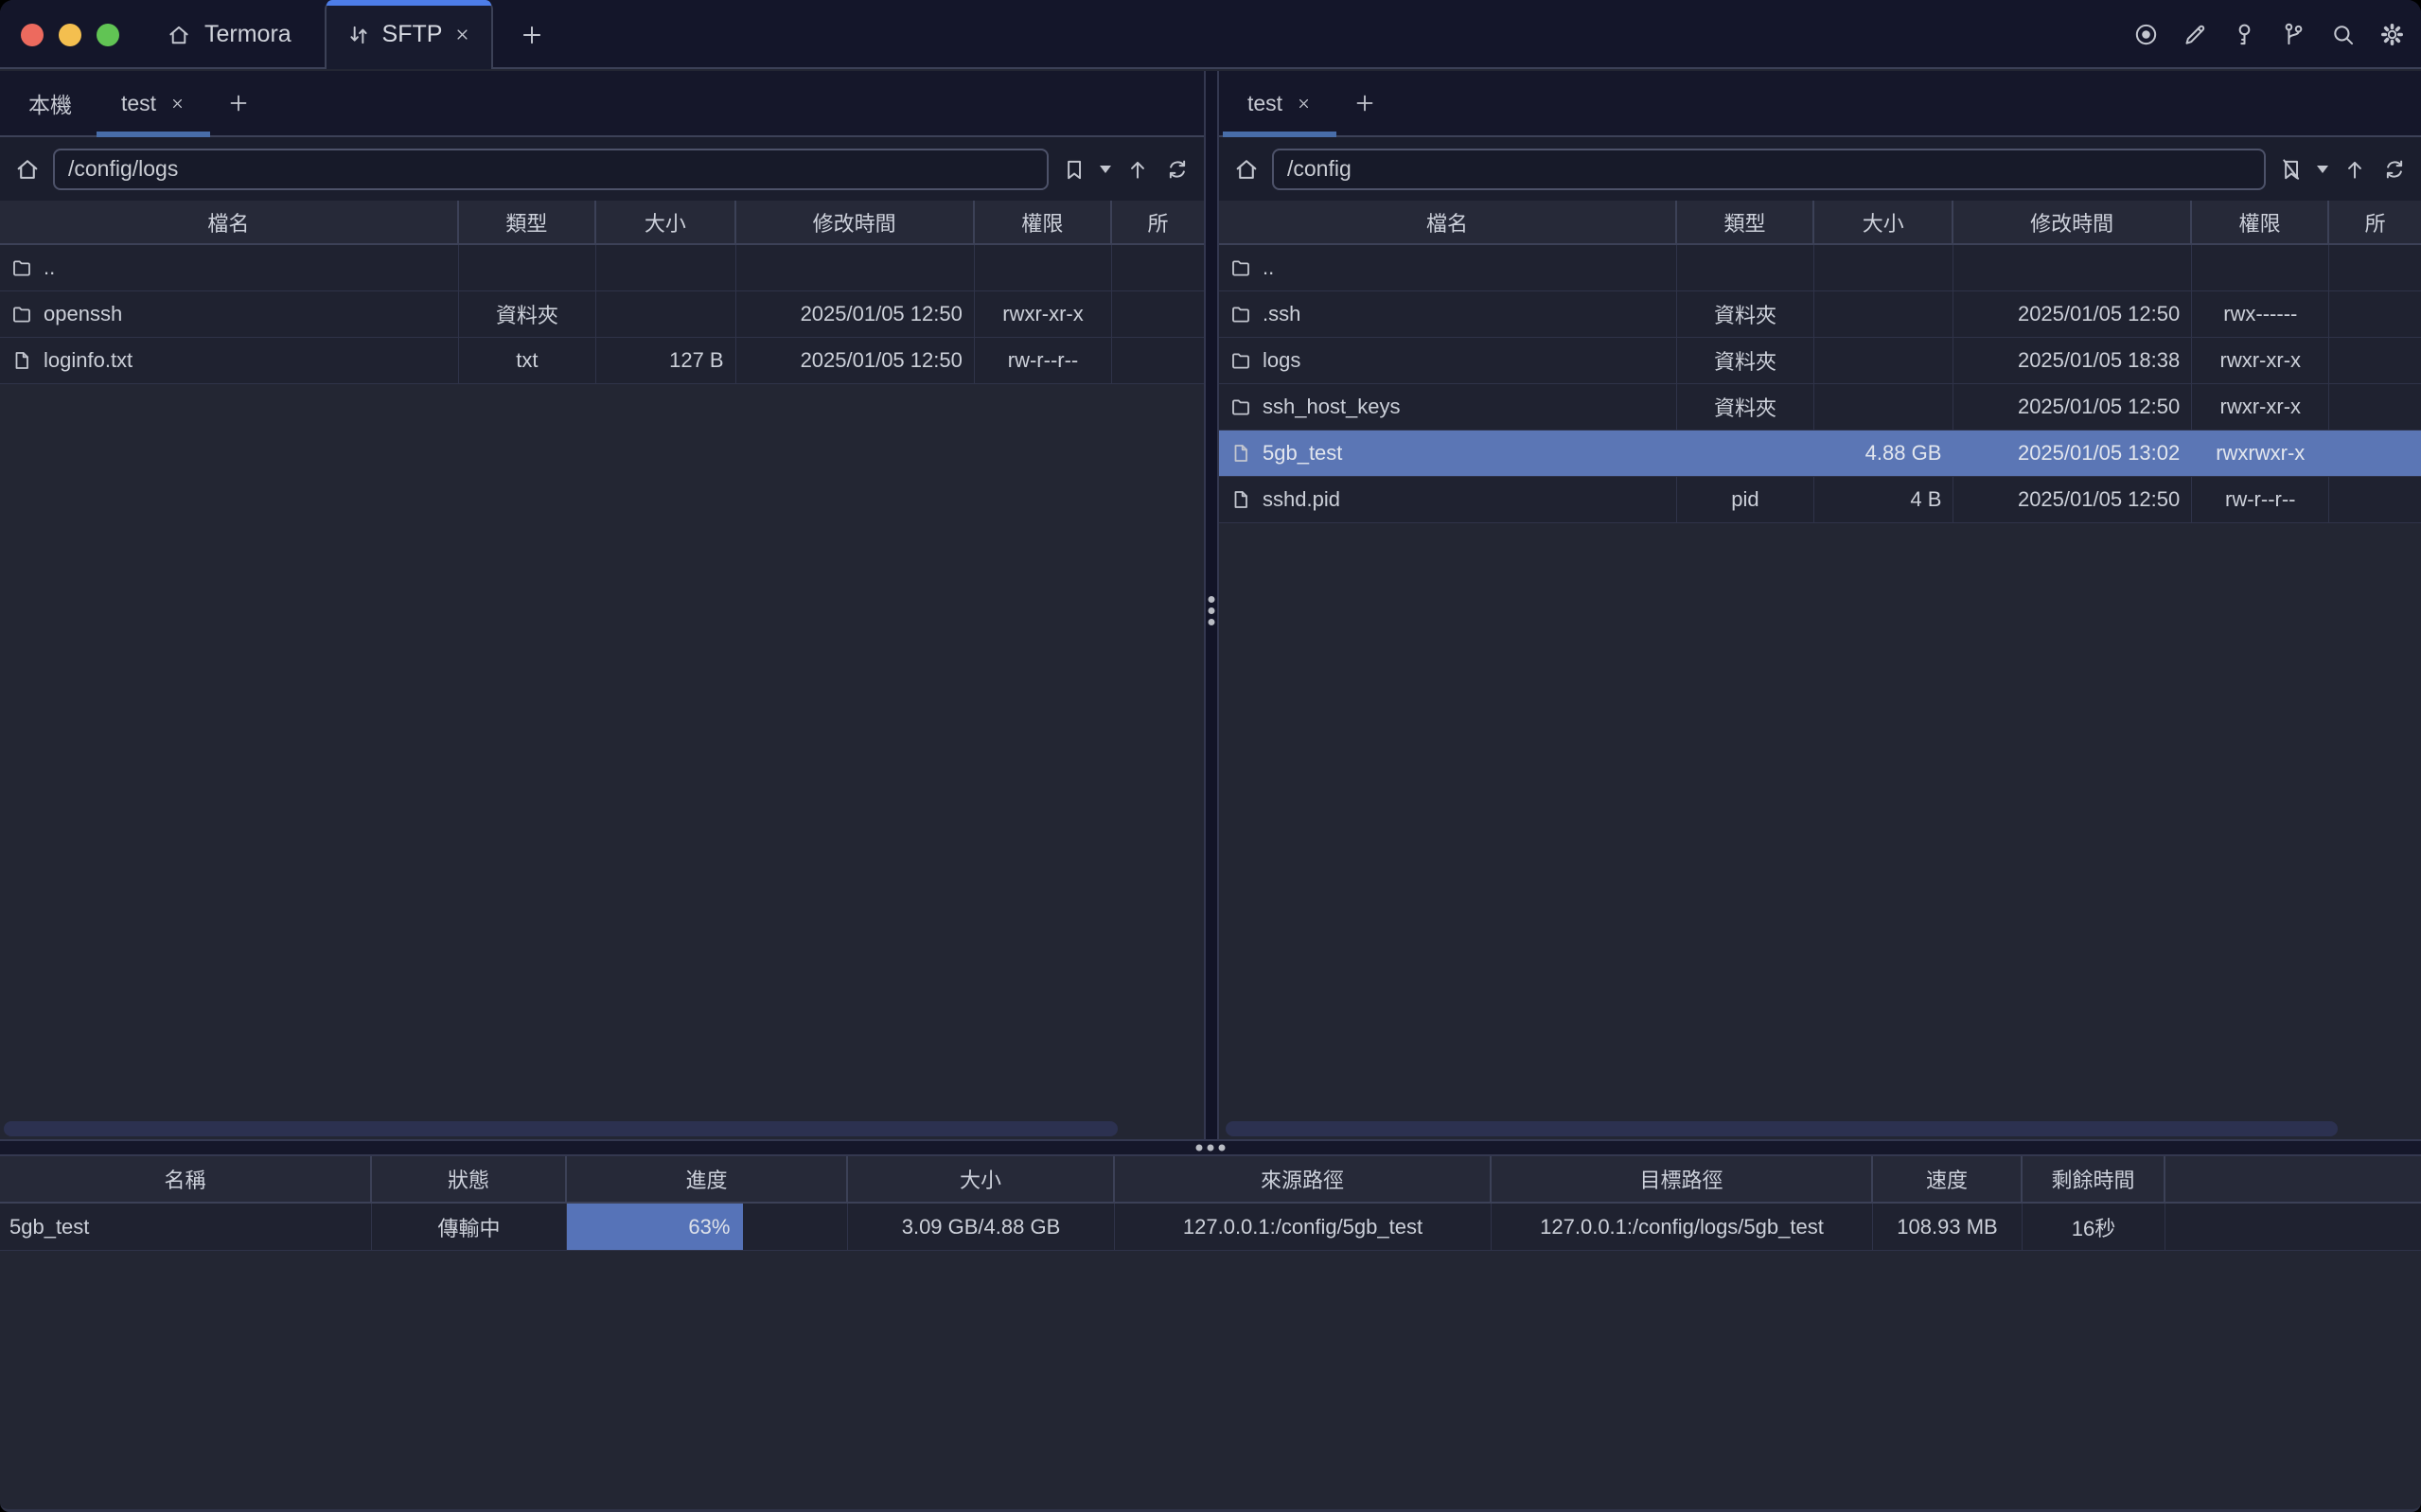 Image resolution: width=2421 pixels, height=1512 pixels. What do you see at coordinates (2343, 34) in the screenshot?
I see `search-icon` at bounding box center [2343, 34].